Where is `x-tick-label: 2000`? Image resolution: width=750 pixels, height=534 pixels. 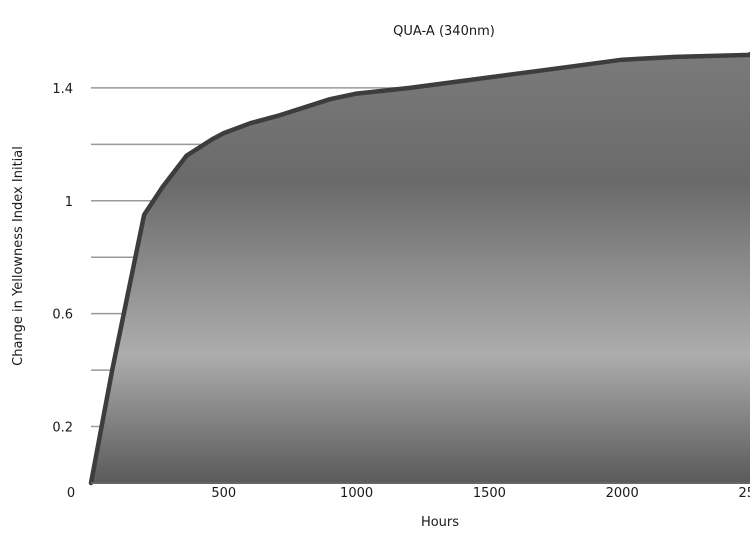
x-tick-label: 2000 is located at coordinates (622, 493).